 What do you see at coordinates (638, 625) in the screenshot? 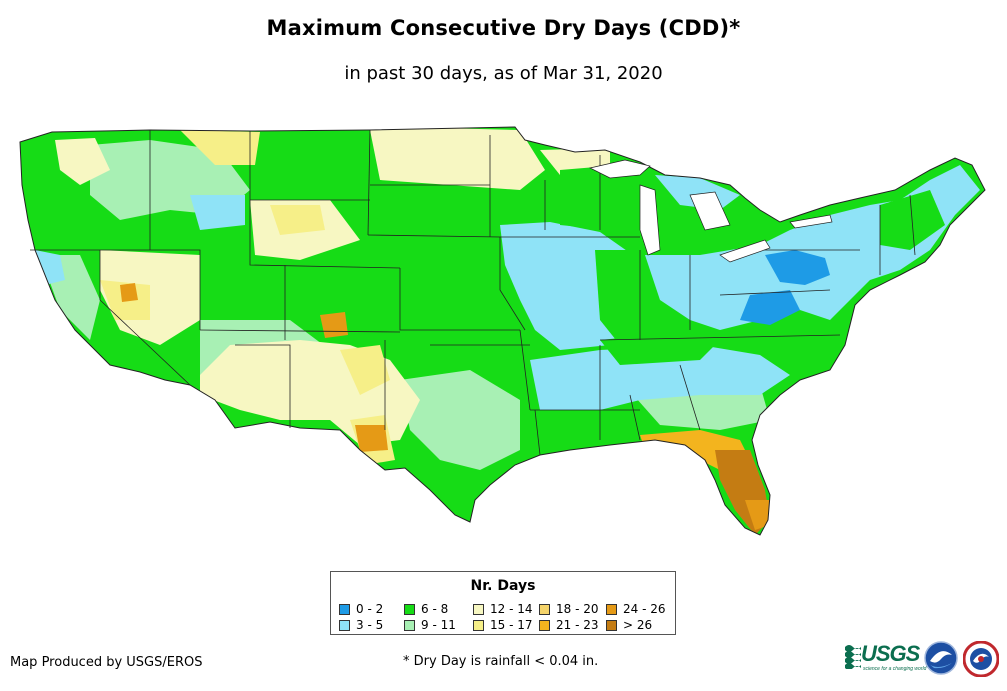
I see `legend-label: > 26` at bounding box center [638, 625].